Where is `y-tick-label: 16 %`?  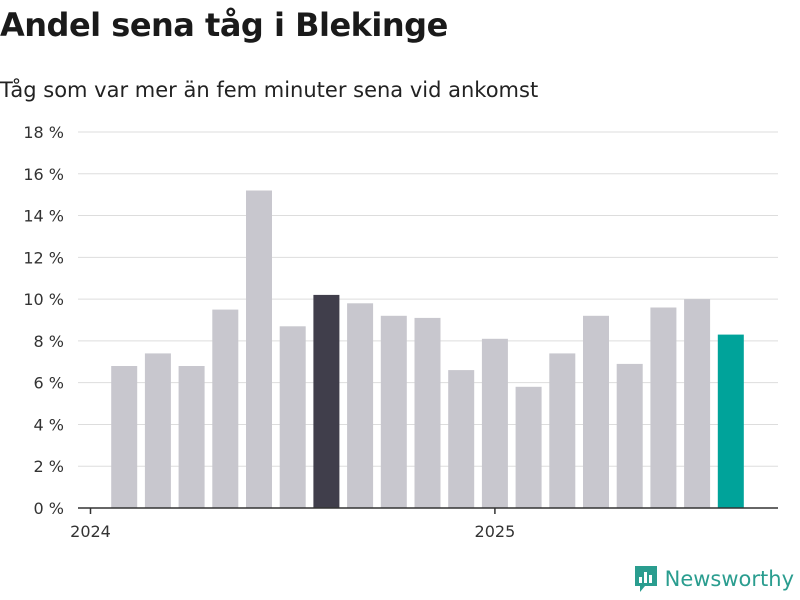
y-tick-label: 16 % is located at coordinates (43, 174).